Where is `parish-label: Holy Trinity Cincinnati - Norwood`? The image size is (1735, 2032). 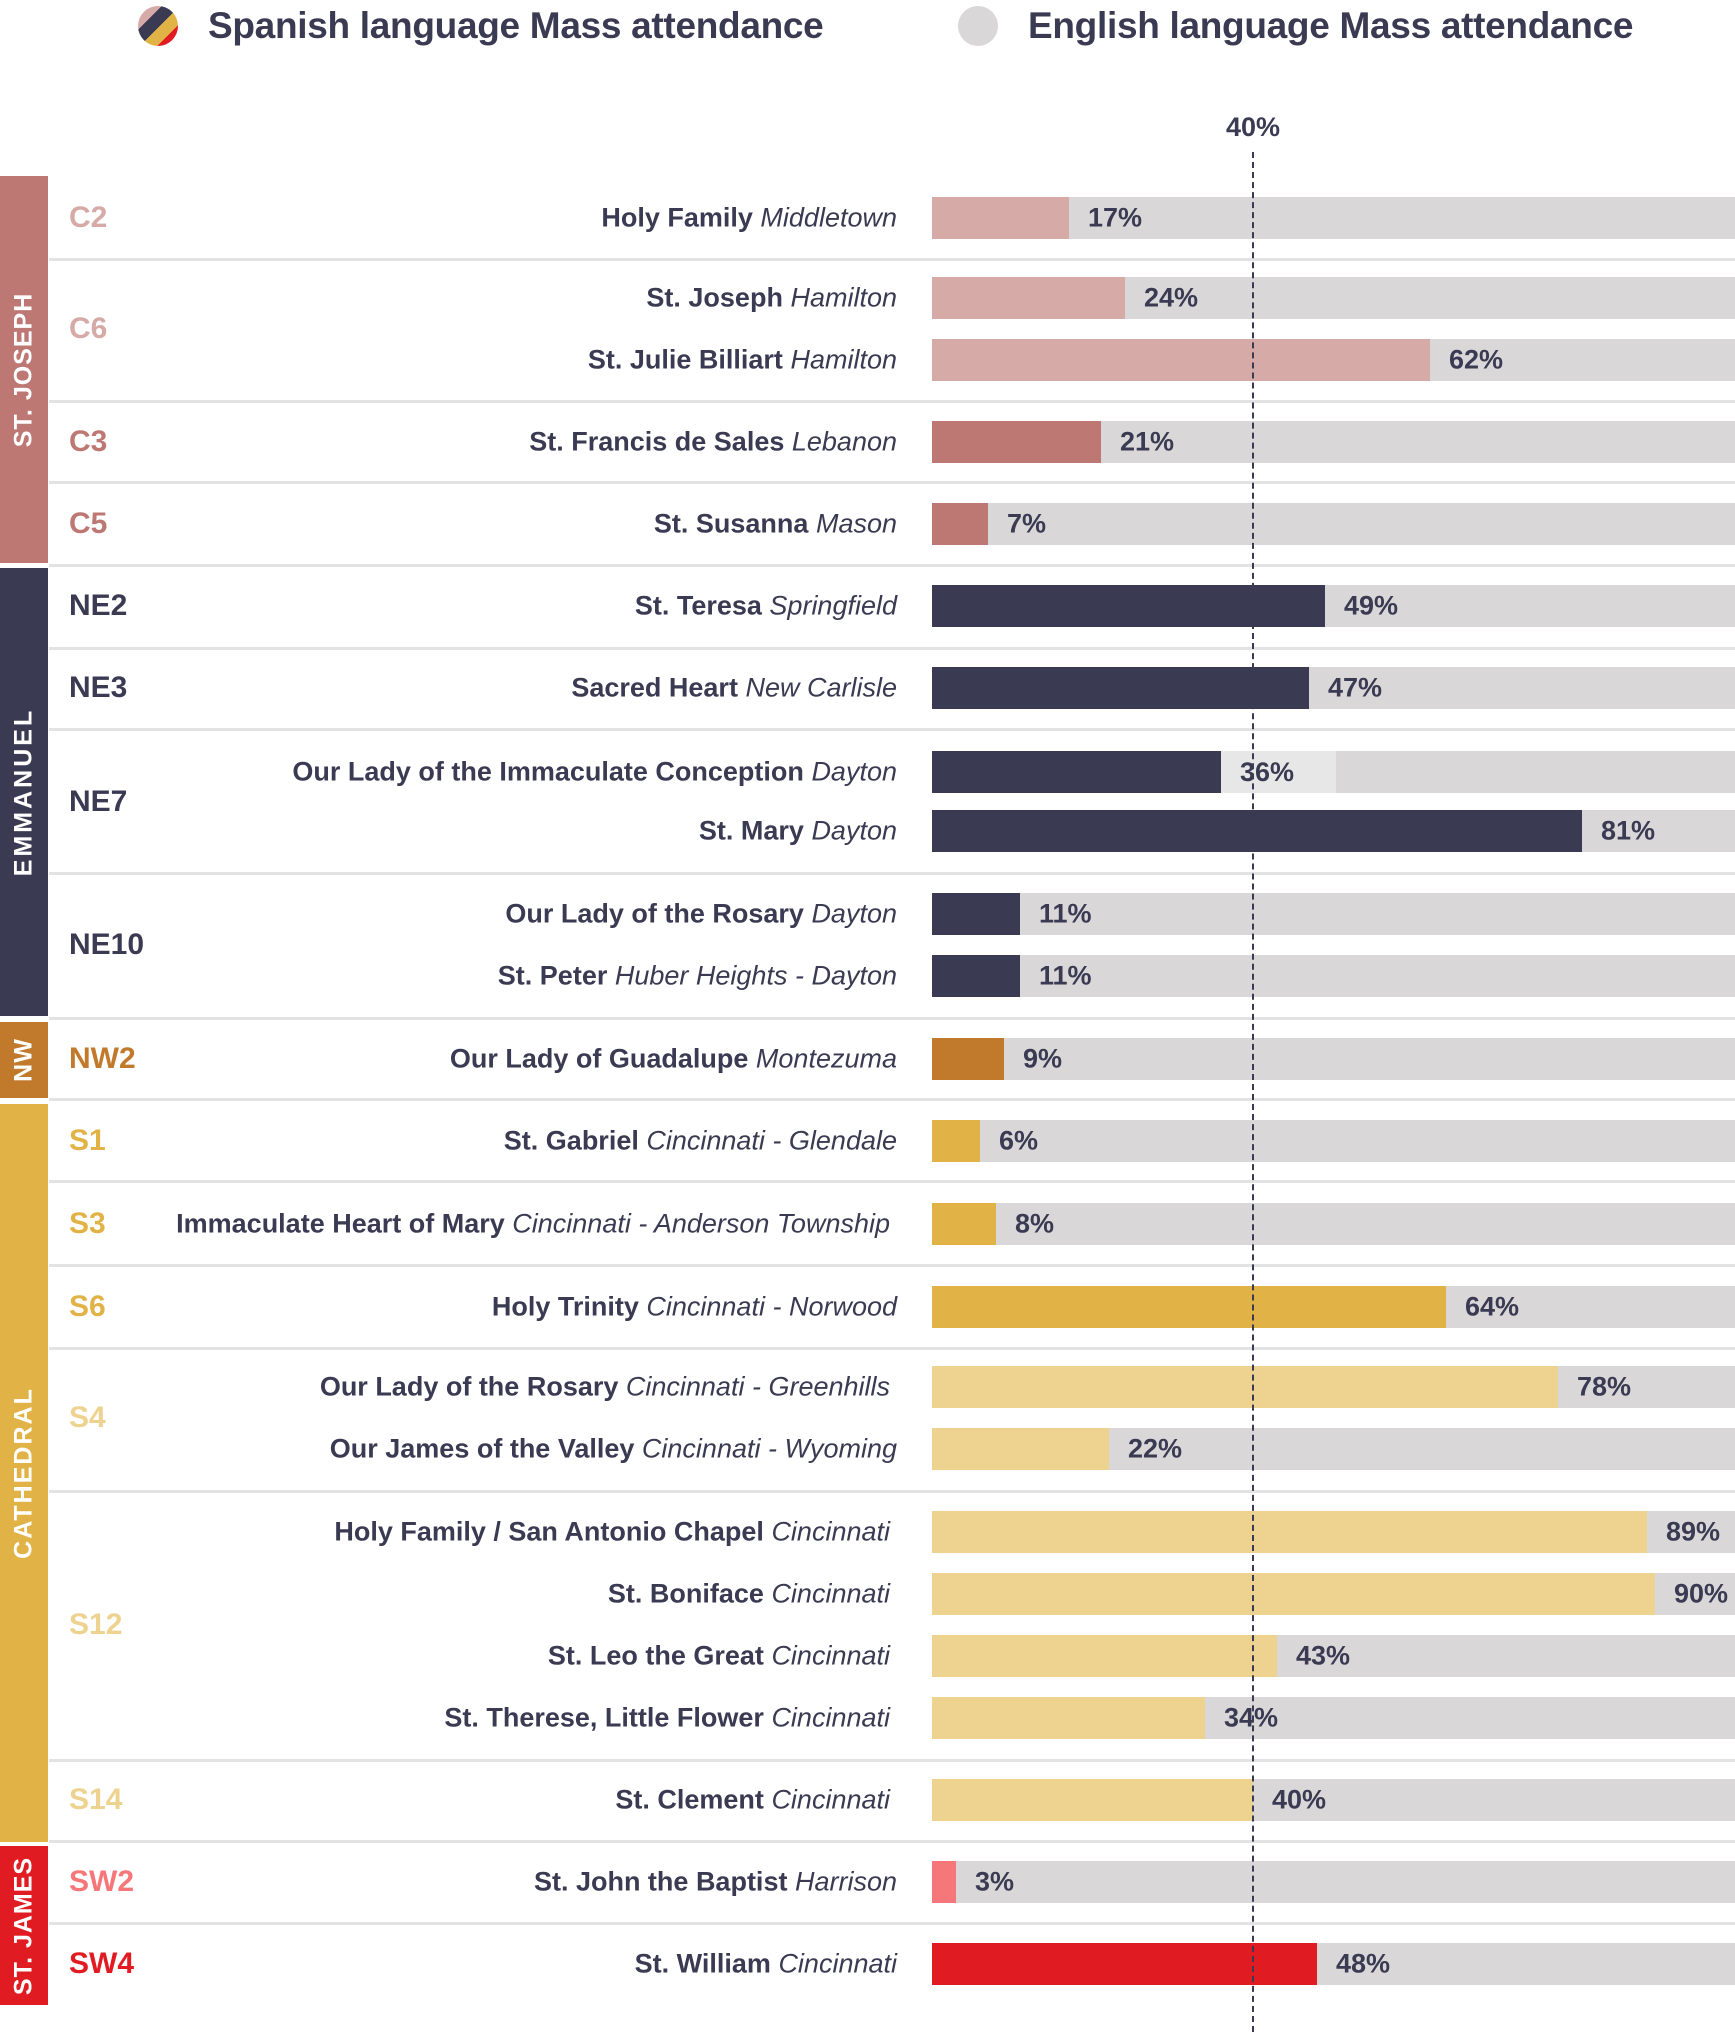
parish-label: Holy Trinity Cincinnati - Norwood is located at coordinates (694, 1307).